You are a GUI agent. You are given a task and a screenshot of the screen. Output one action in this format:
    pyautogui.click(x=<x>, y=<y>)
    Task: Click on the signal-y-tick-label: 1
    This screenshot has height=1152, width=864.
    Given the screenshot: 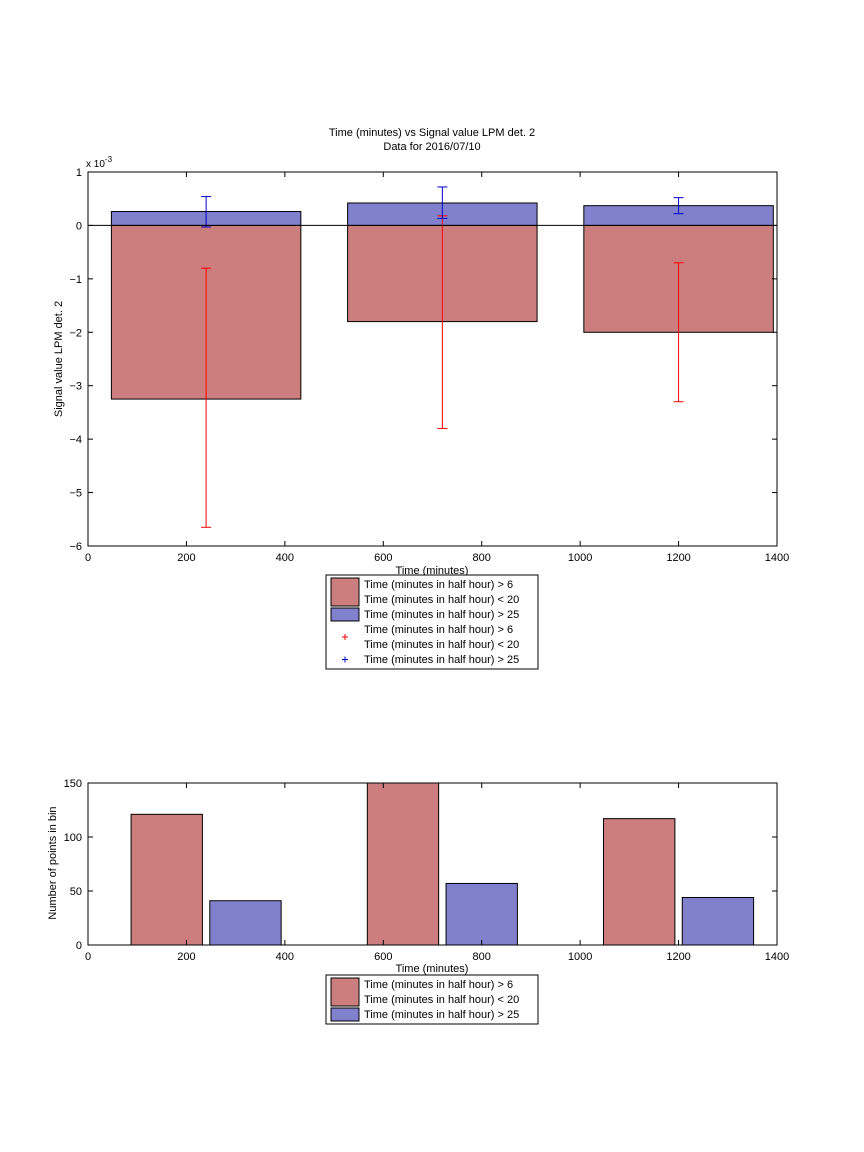 What is the action you would take?
    pyautogui.click(x=79, y=173)
    